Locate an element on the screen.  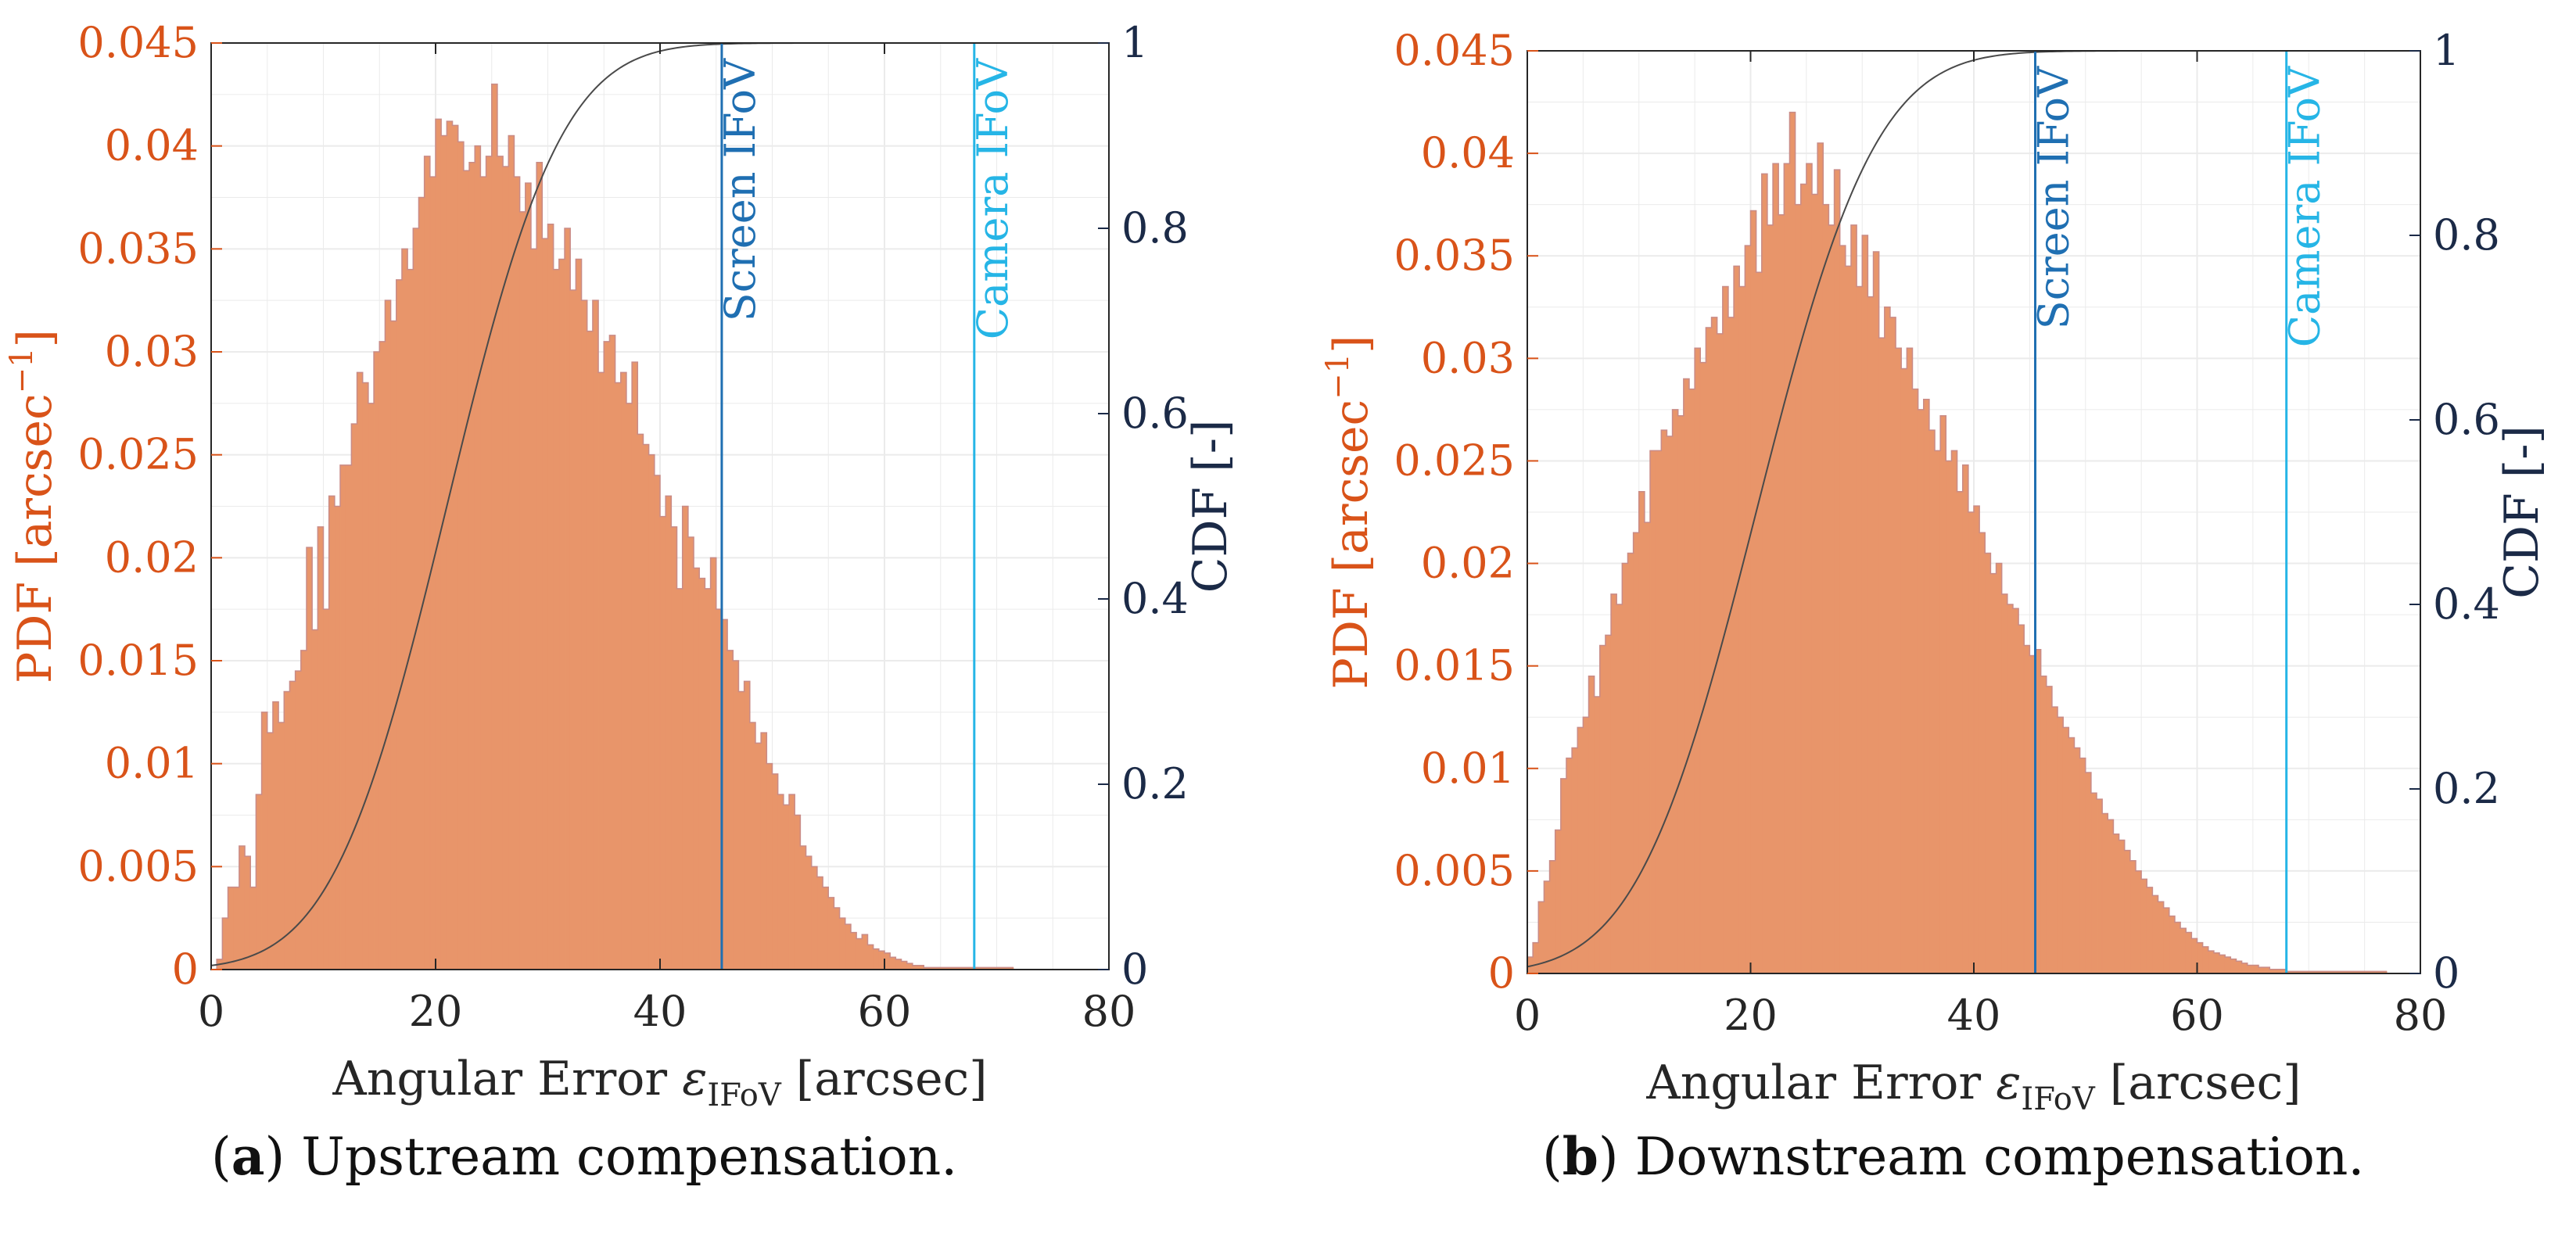
caption-text-b: Downstream compensation. is located at coordinates (1999, 1157).